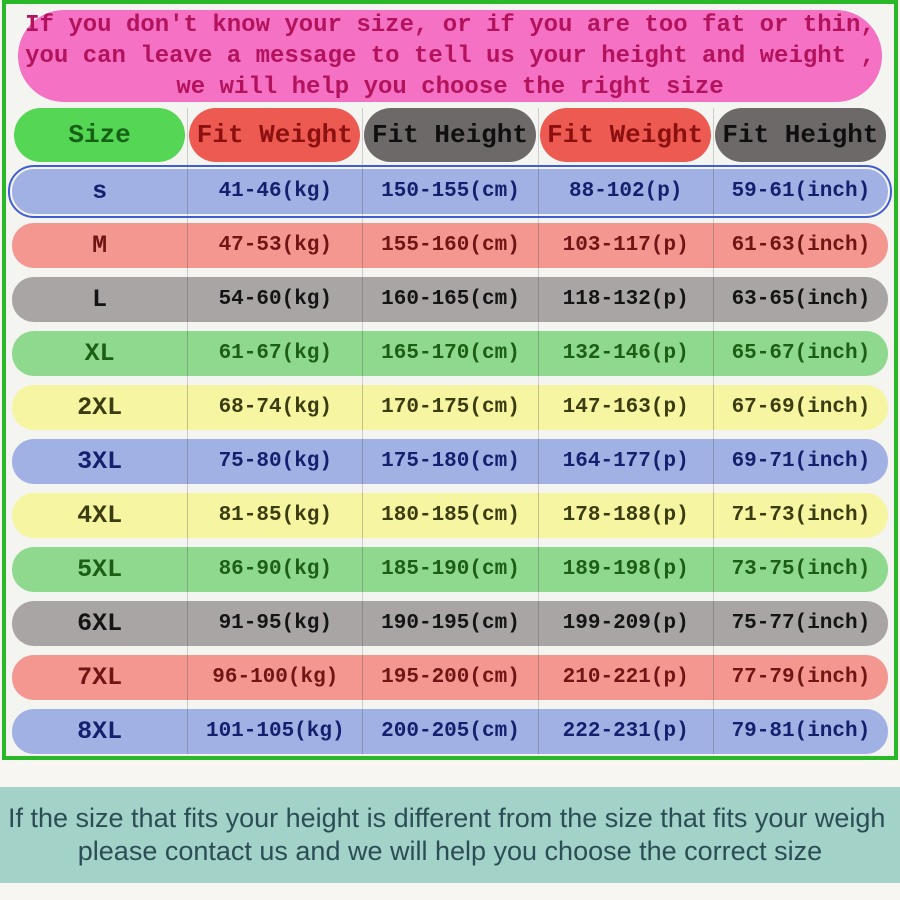 This screenshot has height=900, width=900. I want to click on size-label: XL, so click(99, 353).